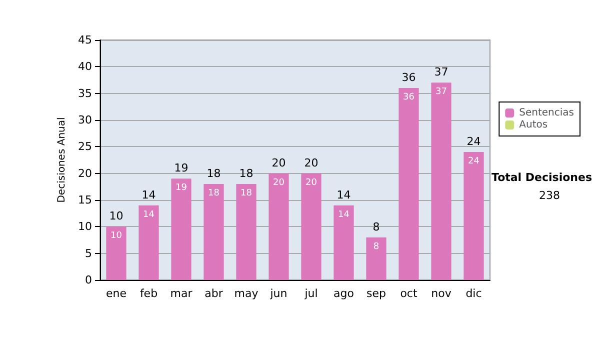 This screenshot has width=600, height=340. I want to click on x-tick-label: jul, so click(311, 293).